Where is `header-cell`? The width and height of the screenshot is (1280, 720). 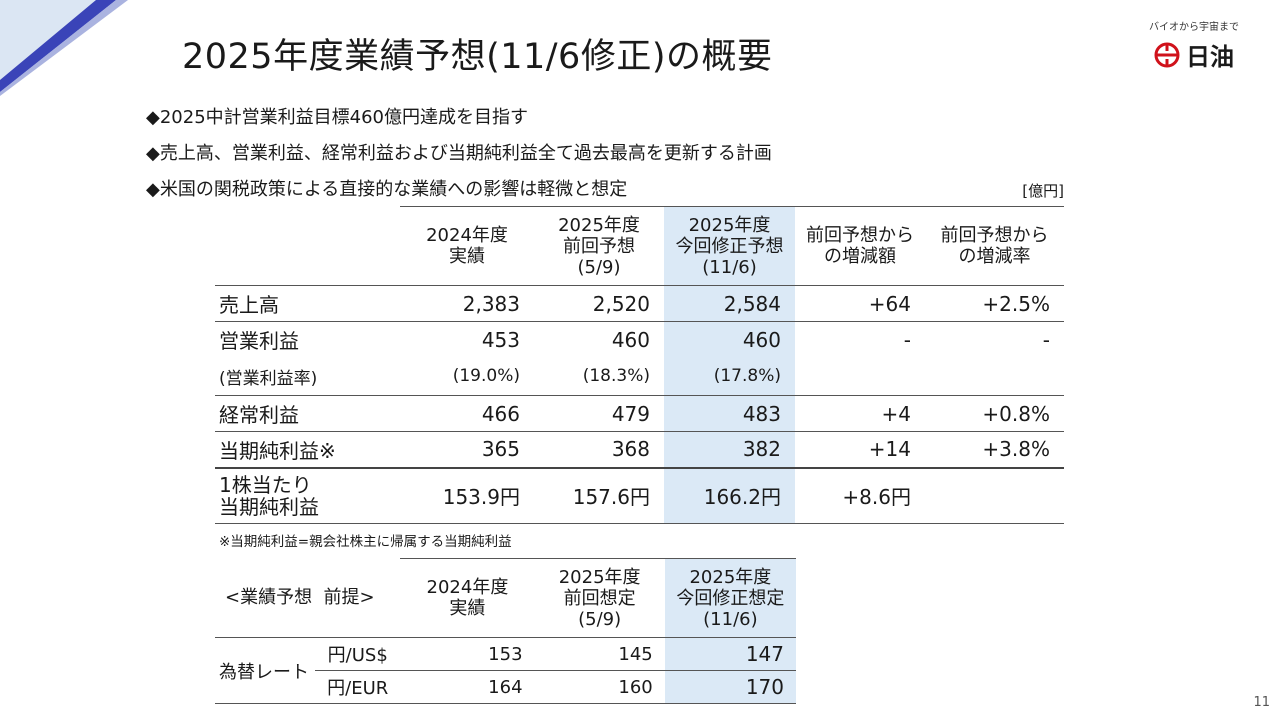
header-cell is located at coordinates (307, 246).